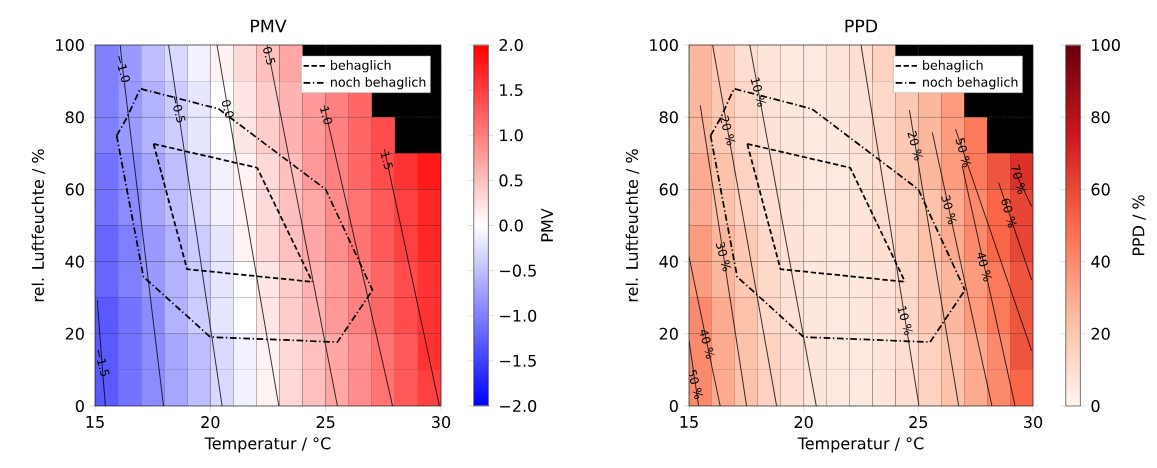 The image size is (1157, 468). I want to click on color-bar-label: 1.5, so click(511, 90).